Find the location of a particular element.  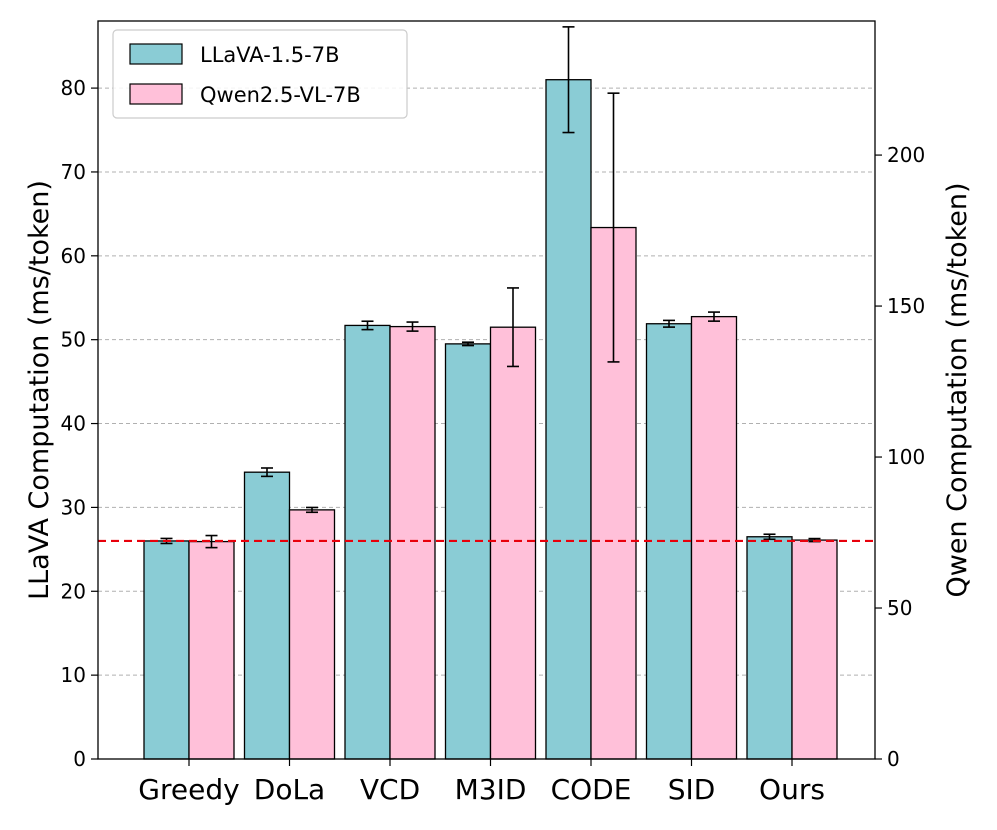

bar-qwen2-5-vl-7b-greedy is located at coordinates (211, 650).